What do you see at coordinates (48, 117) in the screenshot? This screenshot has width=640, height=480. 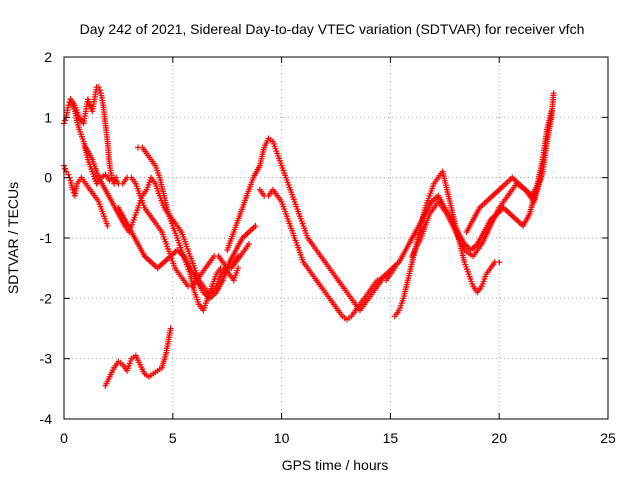 I see `y-tick-label: 1` at bounding box center [48, 117].